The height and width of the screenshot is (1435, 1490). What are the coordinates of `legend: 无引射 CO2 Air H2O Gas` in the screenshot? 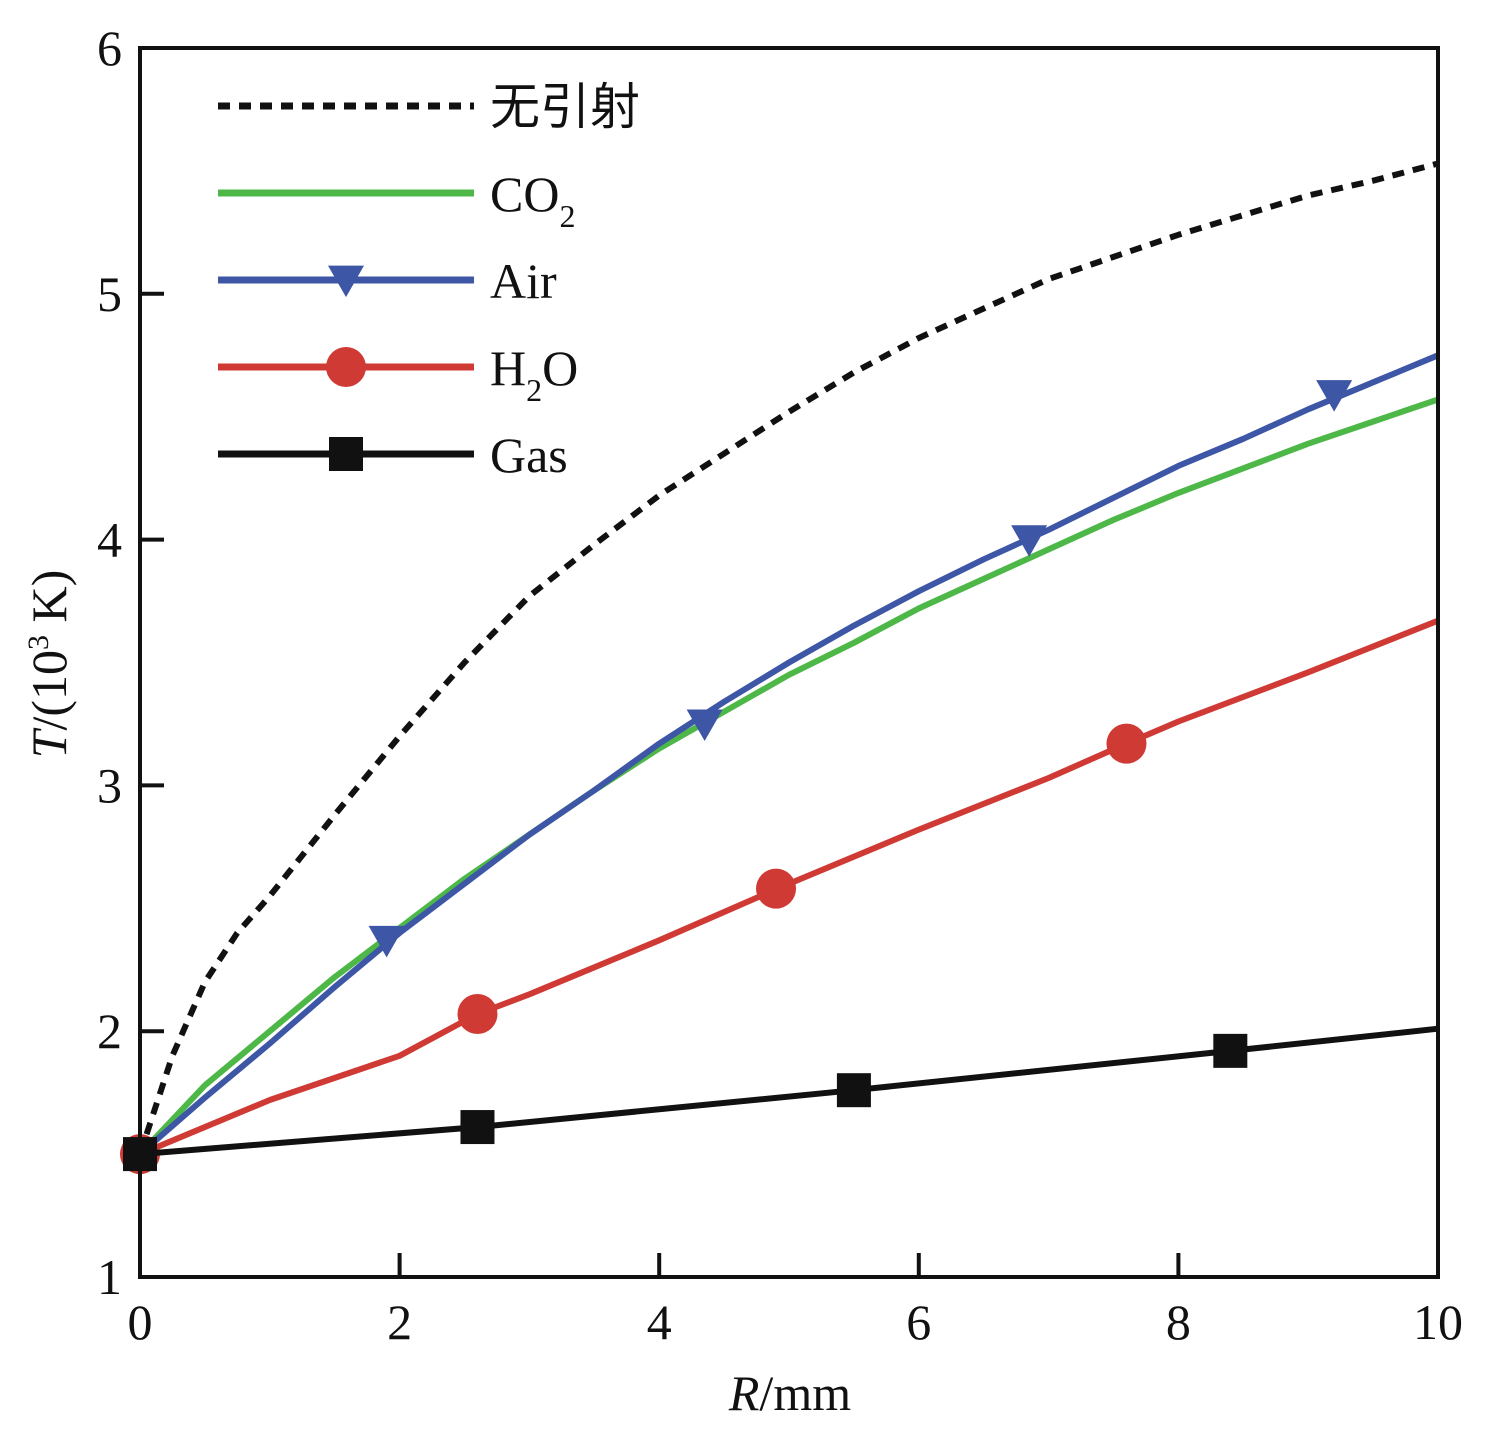 It's located at (429, 280).